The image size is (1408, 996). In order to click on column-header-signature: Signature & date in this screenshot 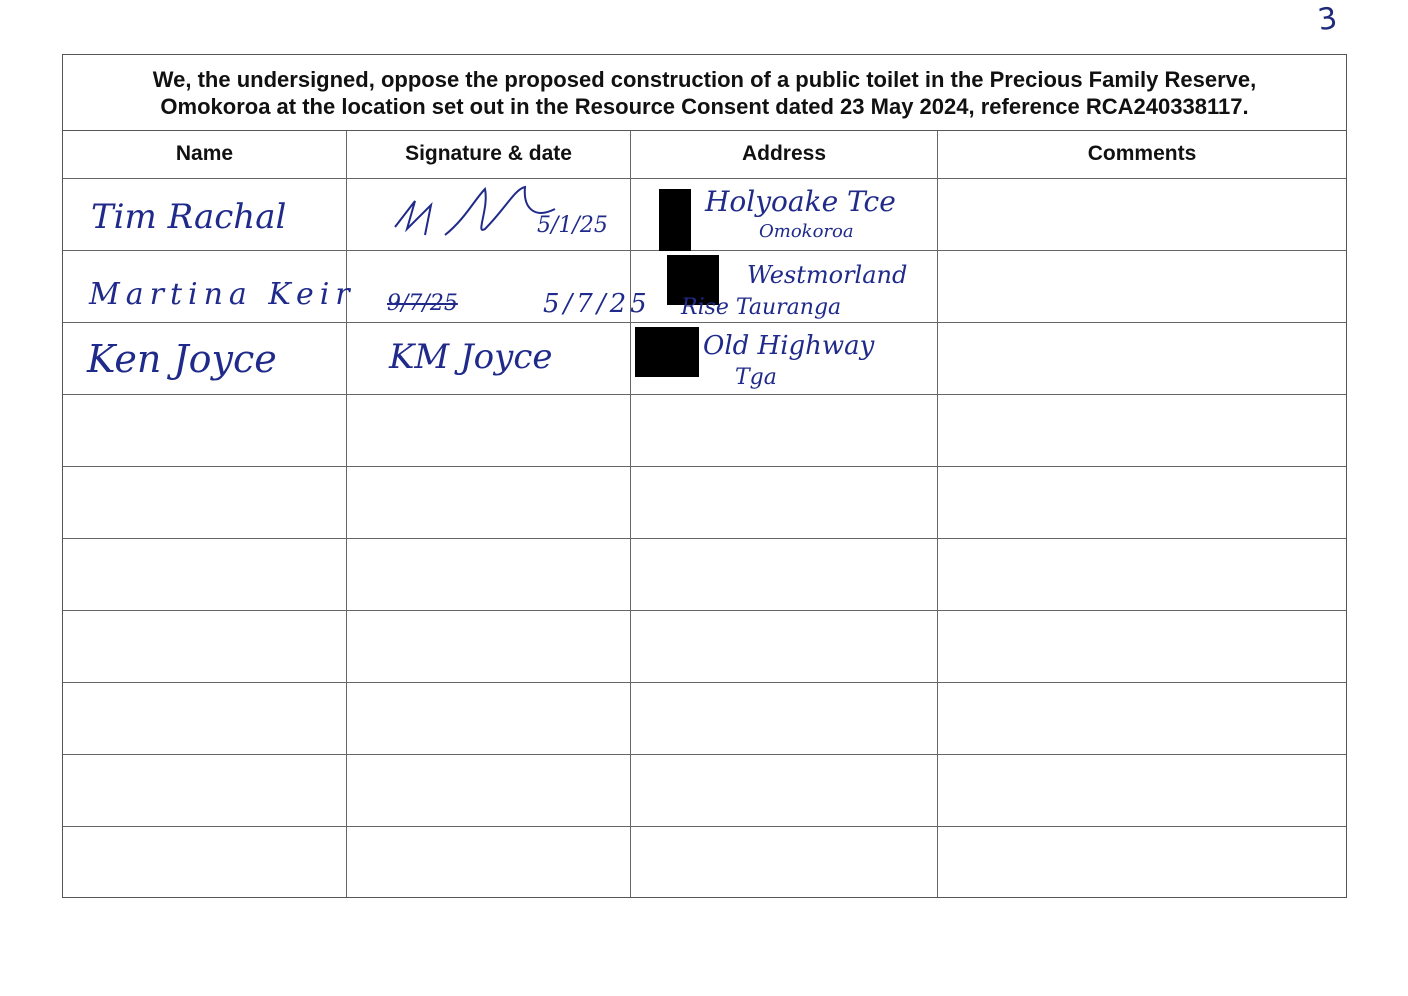, I will do `click(489, 154)`.